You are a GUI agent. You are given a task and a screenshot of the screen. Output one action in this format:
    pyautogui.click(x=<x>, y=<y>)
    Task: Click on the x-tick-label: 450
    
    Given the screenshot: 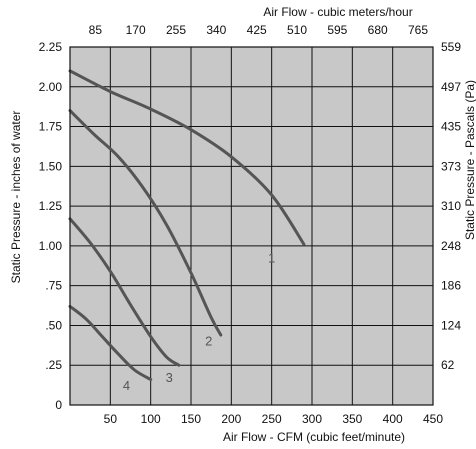 What is the action you would take?
    pyautogui.click(x=433, y=419)
    